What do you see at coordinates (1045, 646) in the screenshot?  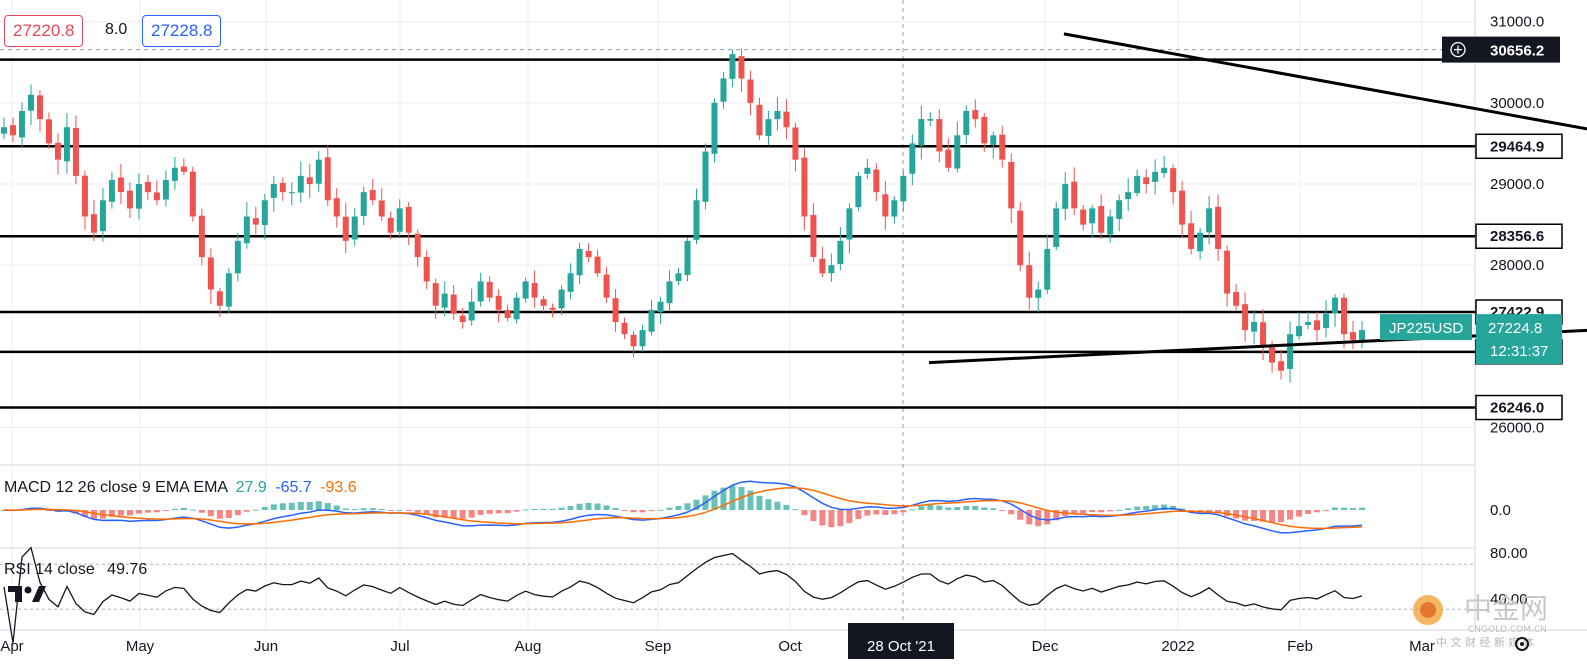 I see `time-label-7: Dec` at bounding box center [1045, 646].